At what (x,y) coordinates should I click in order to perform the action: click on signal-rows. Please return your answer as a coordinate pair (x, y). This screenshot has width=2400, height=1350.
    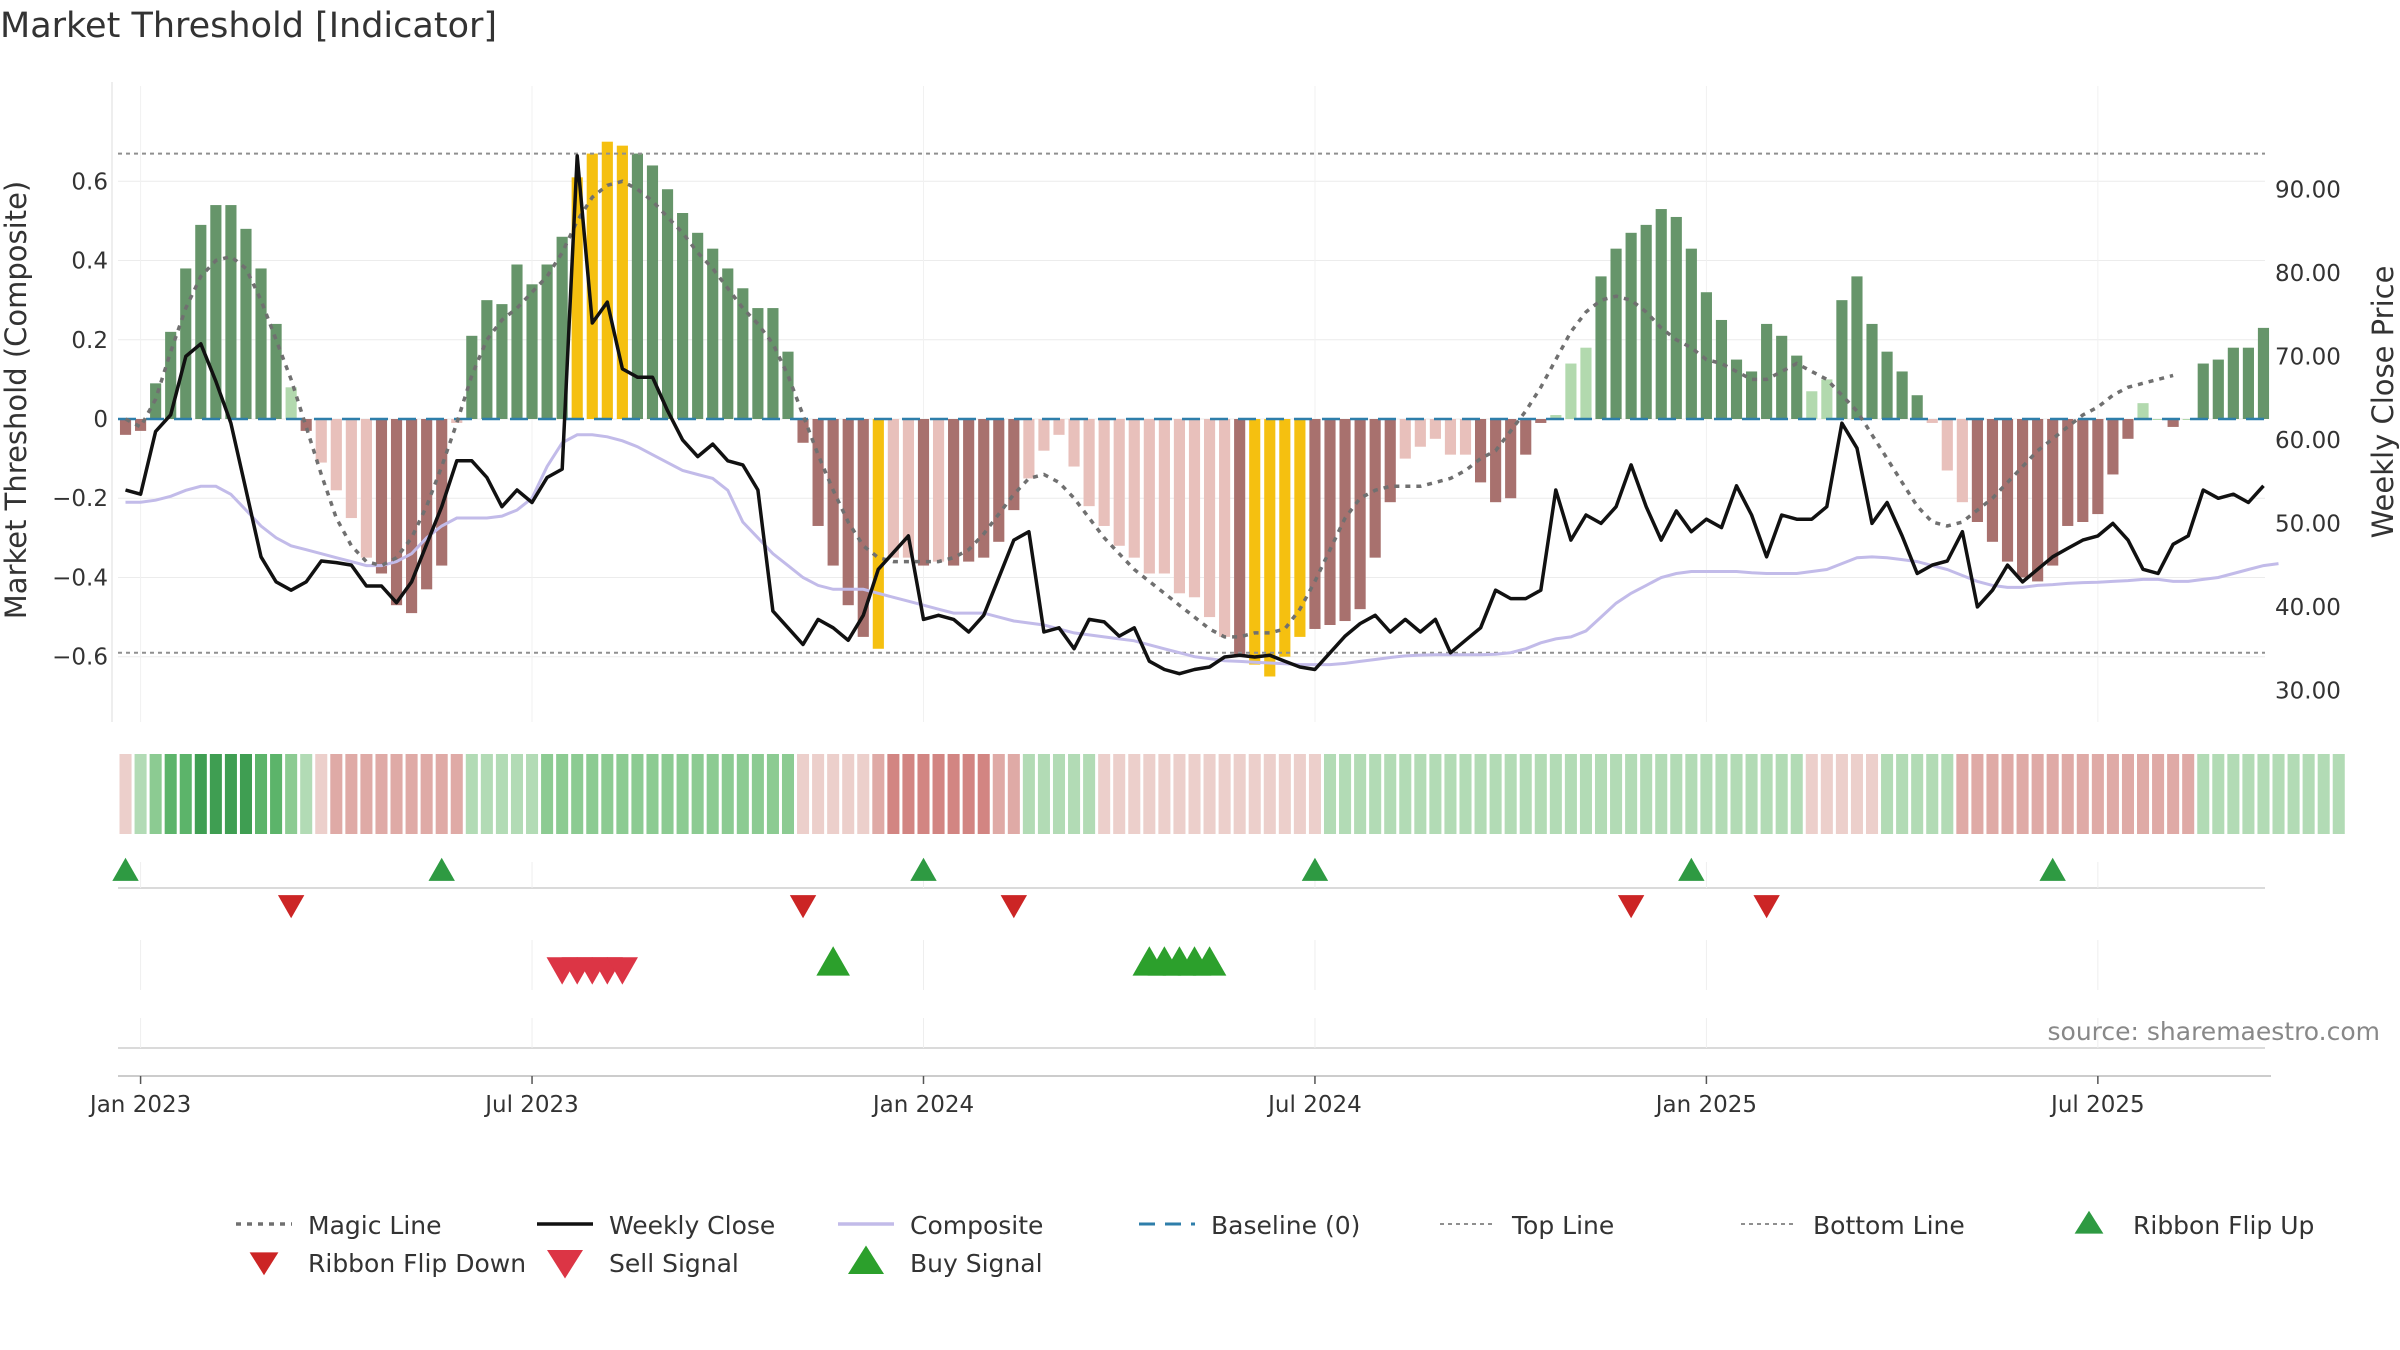
    Looking at the image, I should click on (1188, 967).